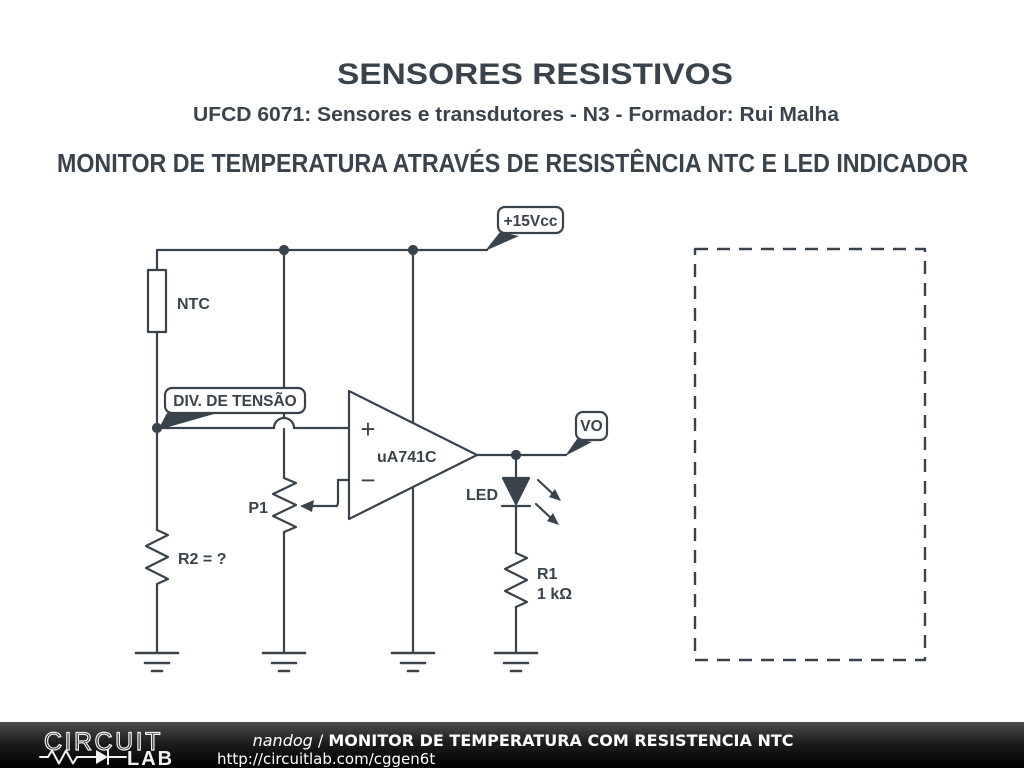 The height and width of the screenshot is (768, 1024). I want to click on divider-flag-box, so click(235, 400).